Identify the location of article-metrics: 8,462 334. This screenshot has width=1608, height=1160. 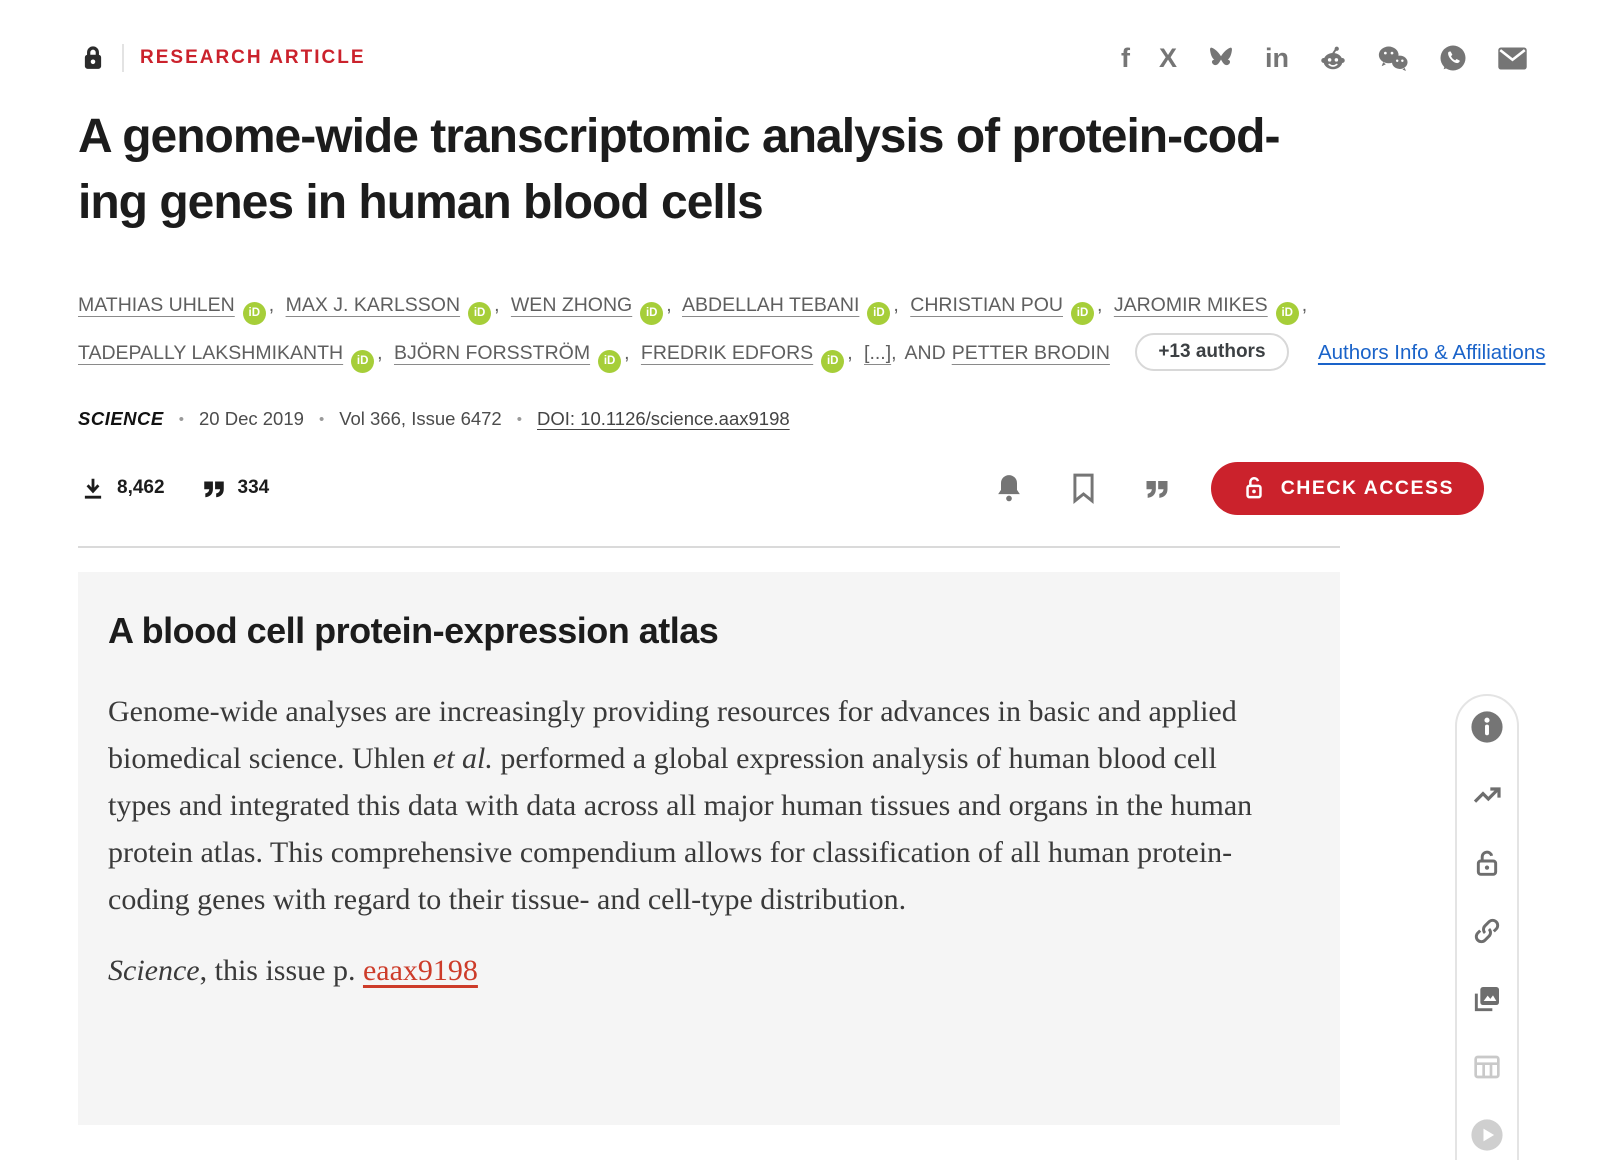
(174, 488).